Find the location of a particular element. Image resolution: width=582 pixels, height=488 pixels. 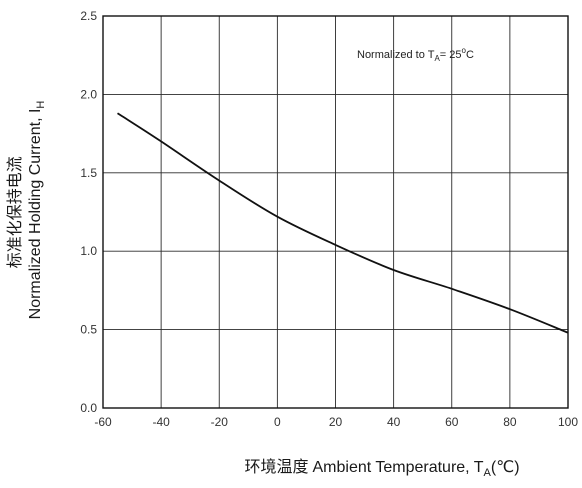

x-axis-title: 环境温度 Ambient Temperature, TA(℃) is located at coordinates (381, 468).